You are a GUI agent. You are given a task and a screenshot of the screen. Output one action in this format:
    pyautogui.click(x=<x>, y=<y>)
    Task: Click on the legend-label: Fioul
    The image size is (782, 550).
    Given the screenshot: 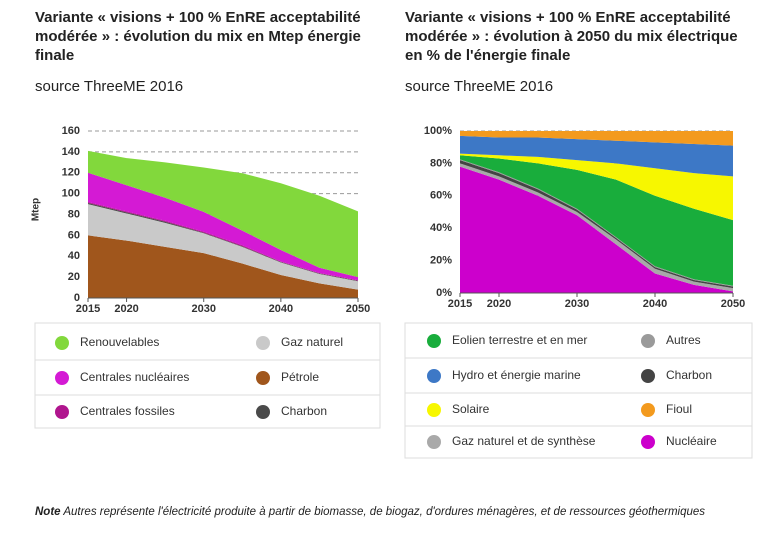 What is the action you would take?
    pyautogui.click(x=679, y=409)
    